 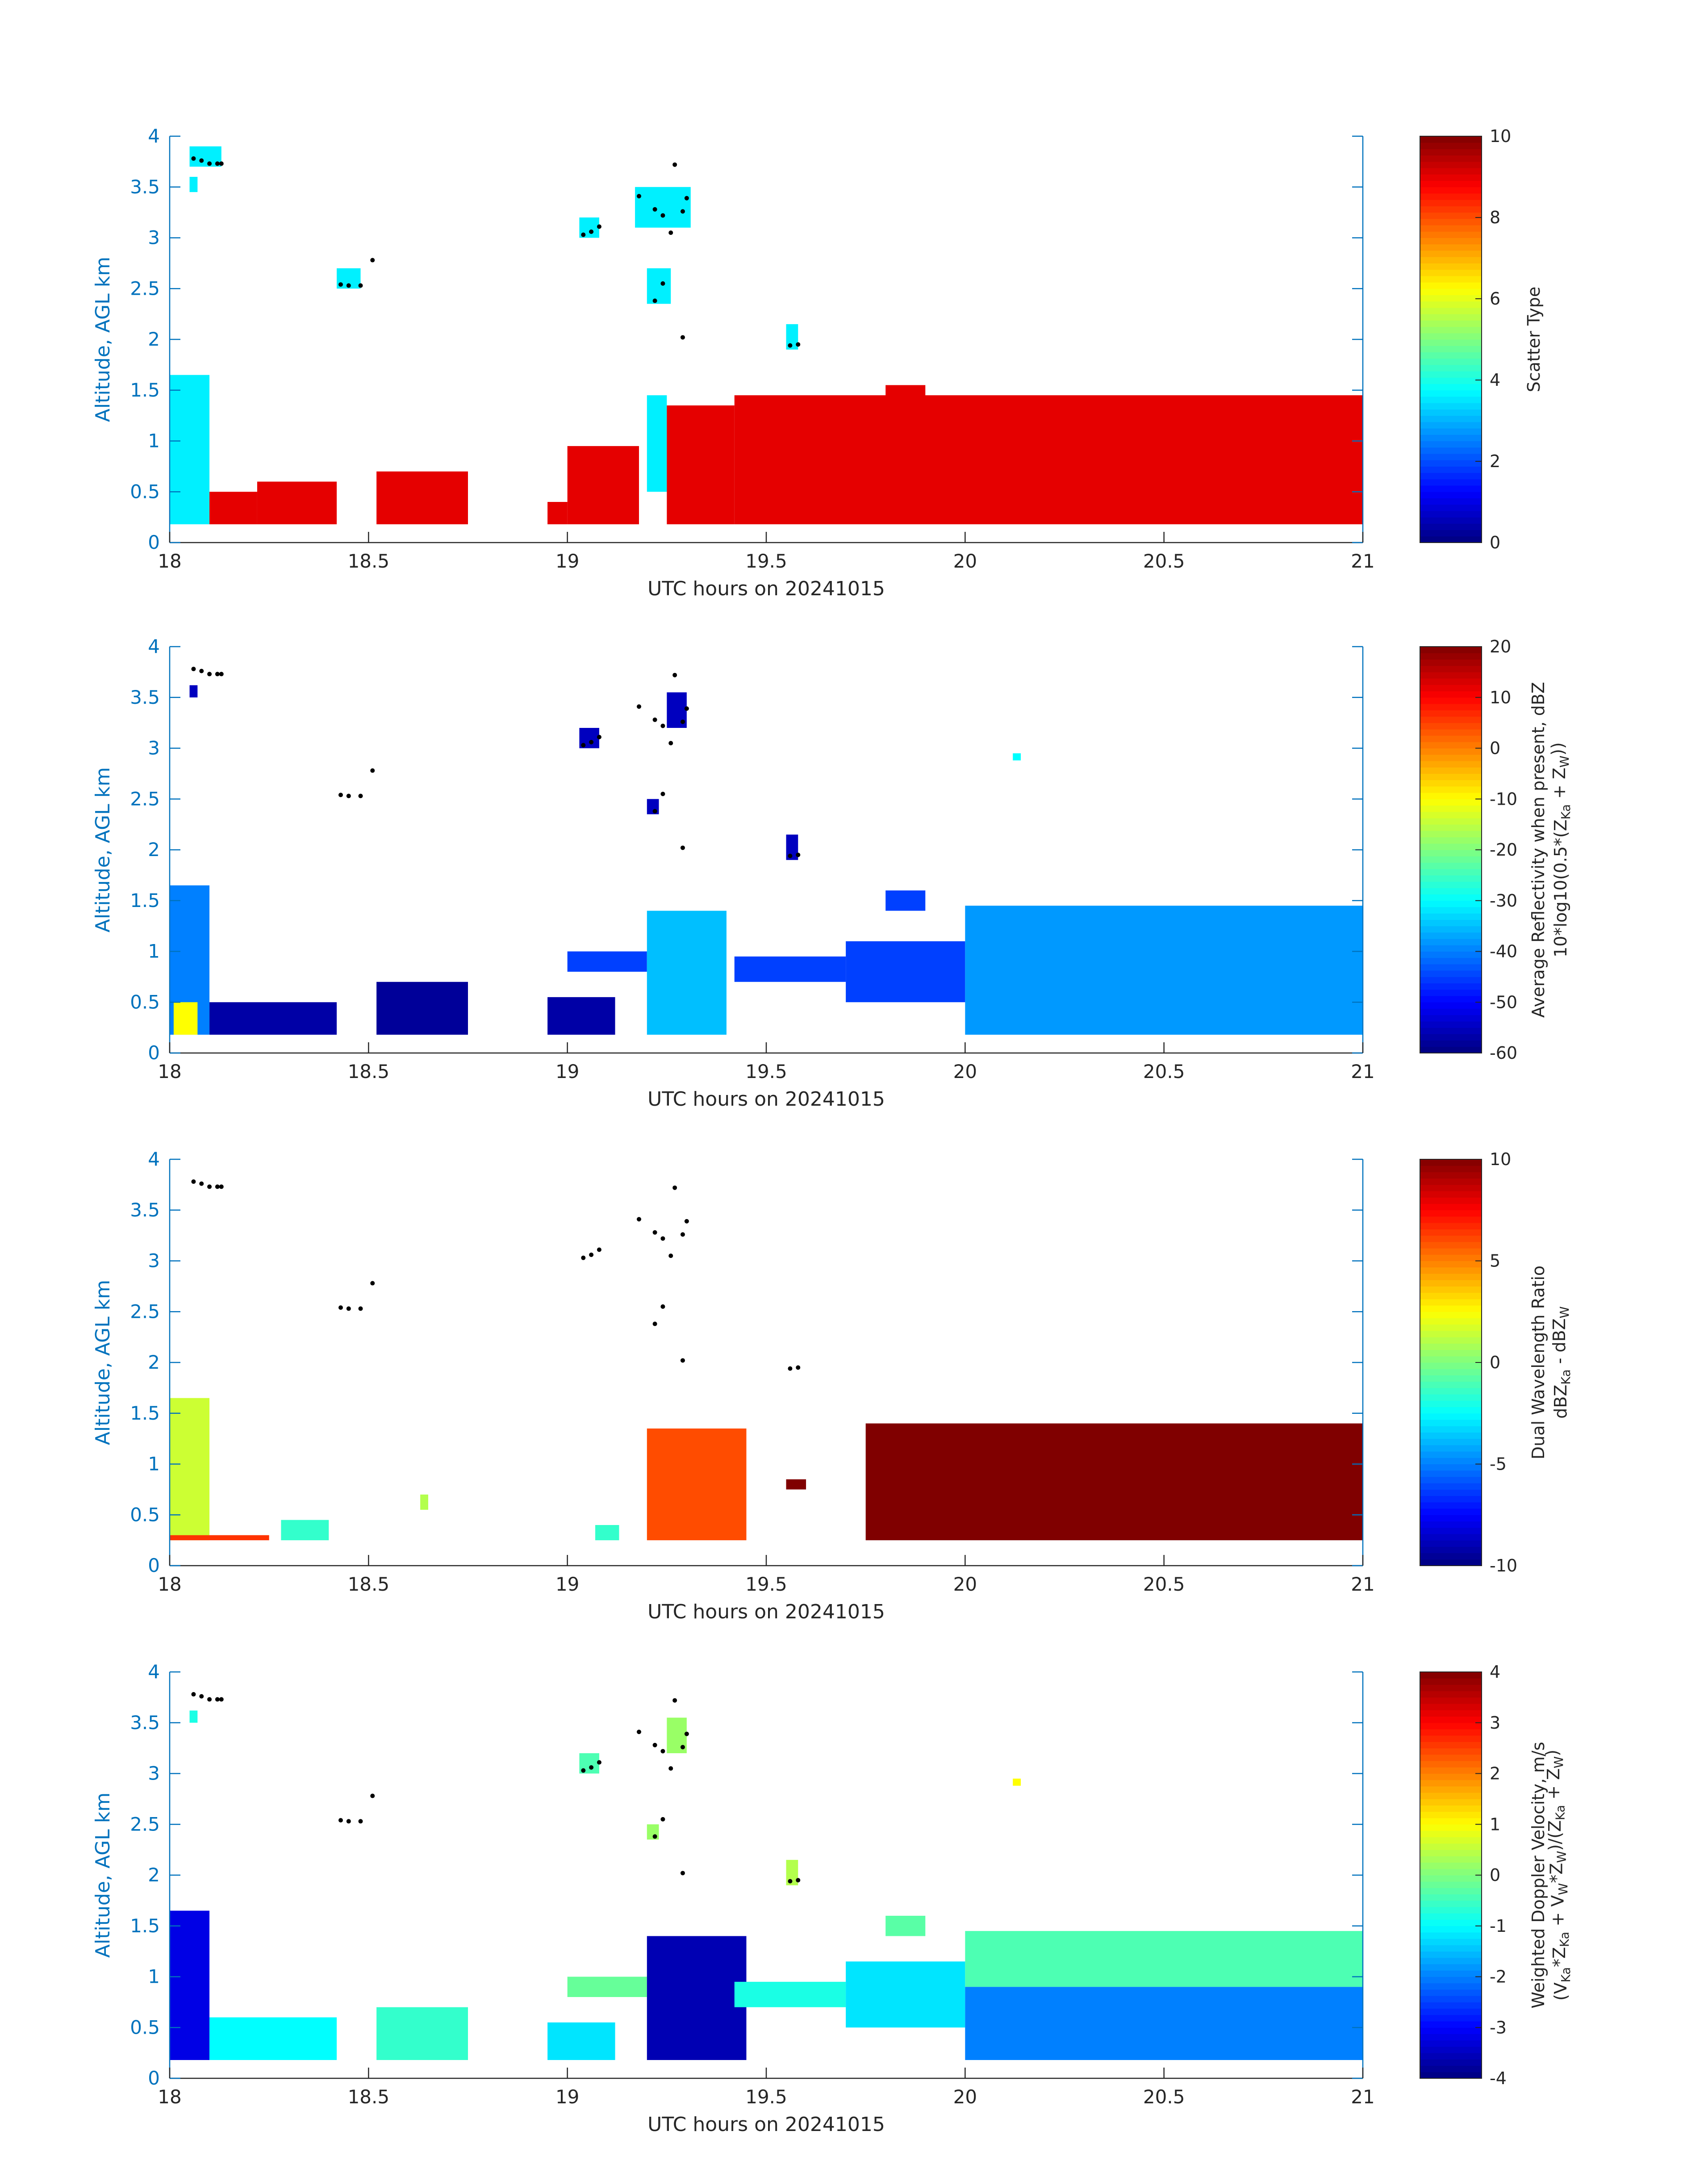 What do you see at coordinates (1495, 1774) in the screenshot?
I see `colorbar-tick-label: 2` at bounding box center [1495, 1774].